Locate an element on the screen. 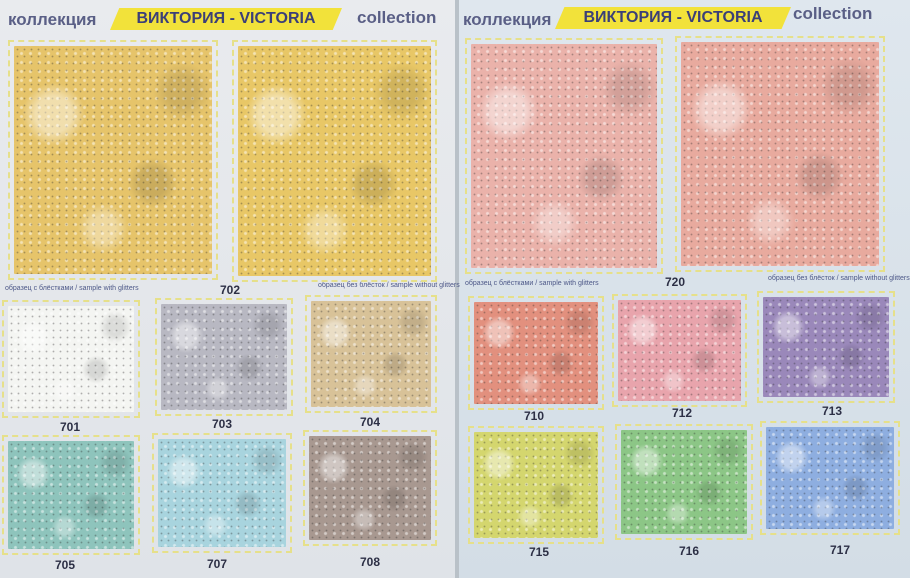 Image resolution: width=910 pixels, height=578 pixels. swatch-code-label: 715 is located at coordinates (539, 552).